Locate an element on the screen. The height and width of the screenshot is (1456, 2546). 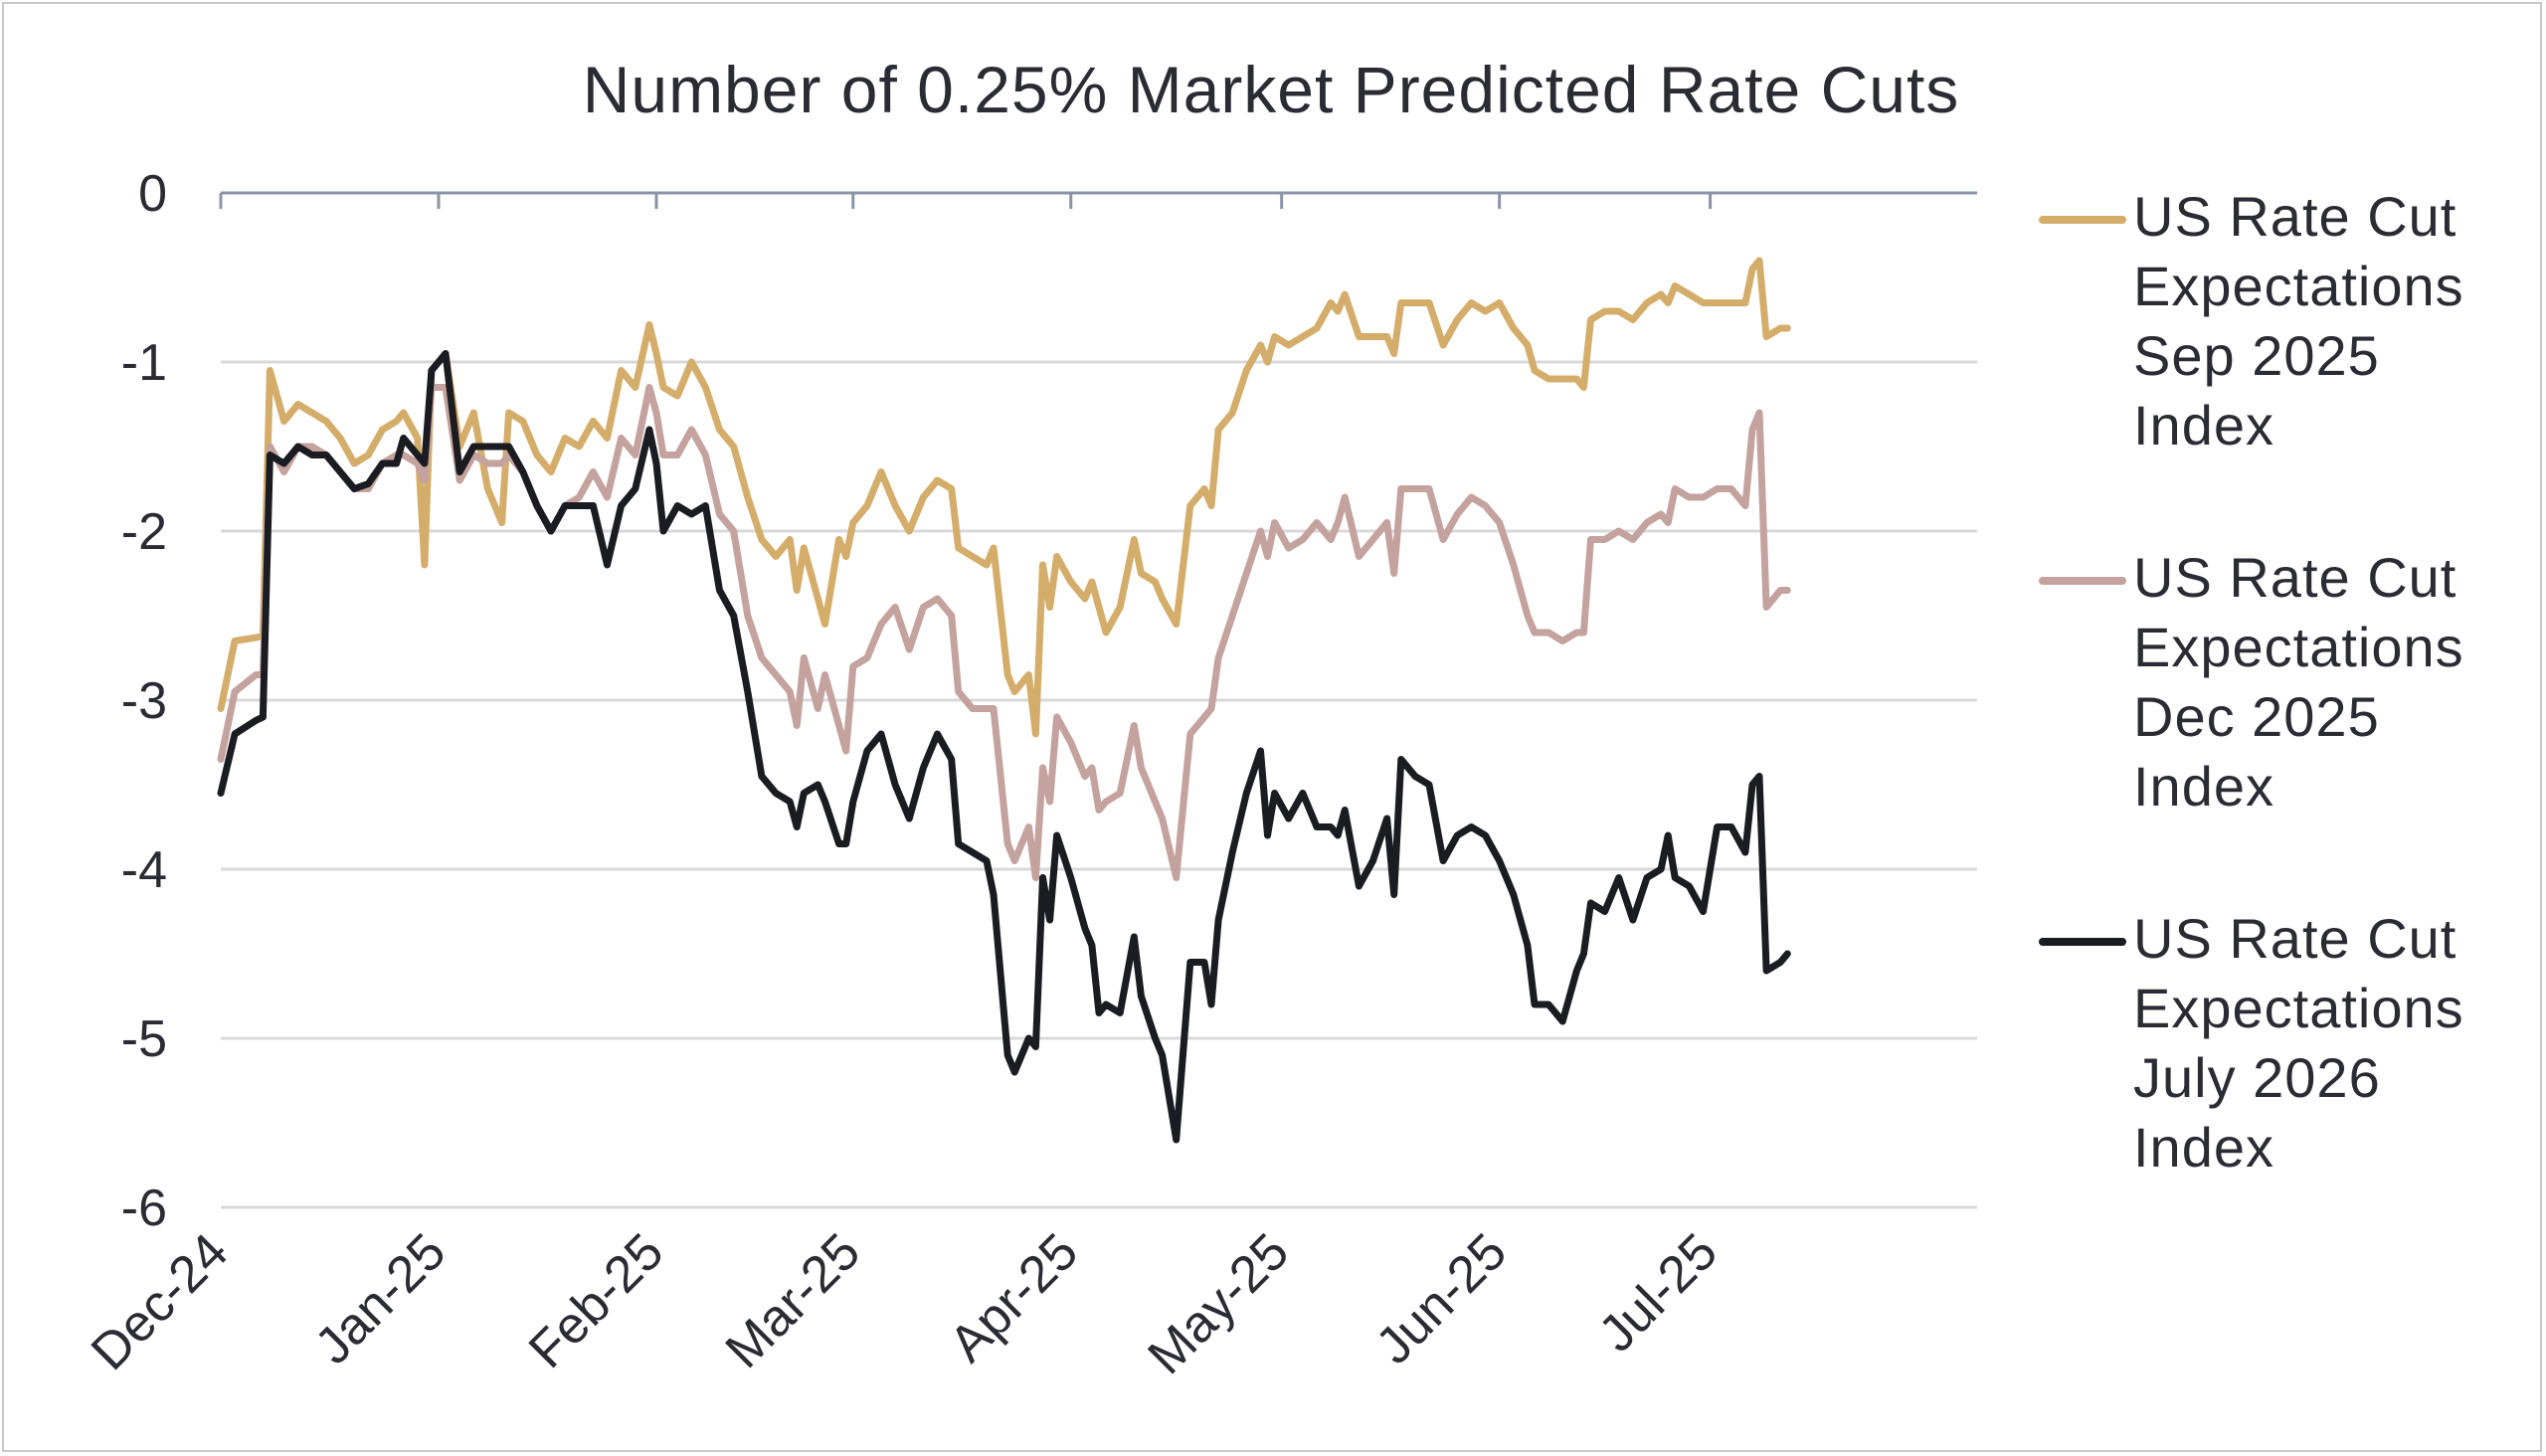
x-tick-label: Jun-25 is located at coordinates (1441, 1298).